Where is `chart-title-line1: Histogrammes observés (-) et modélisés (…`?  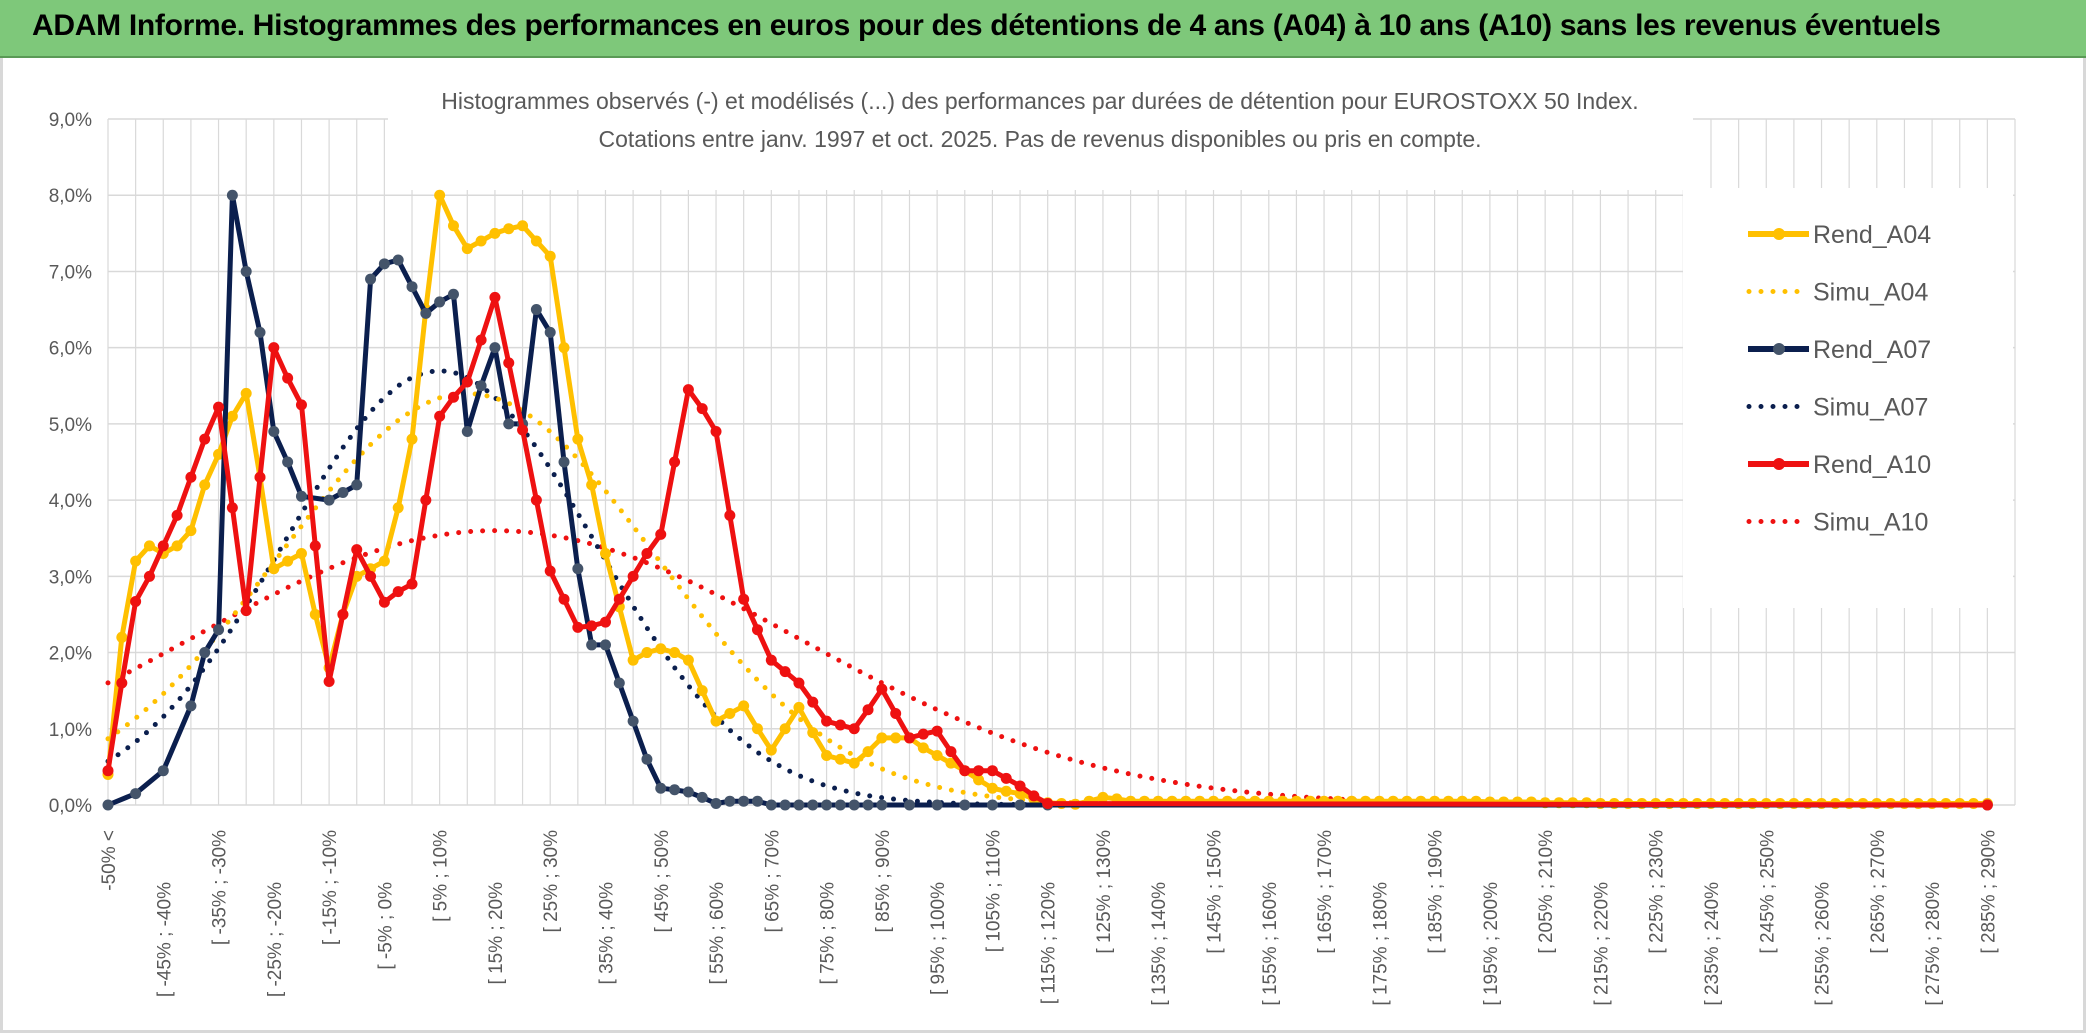
chart-title-line1: Histogrammes observés (-) et modélisés (… is located at coordinates (1039, 101).